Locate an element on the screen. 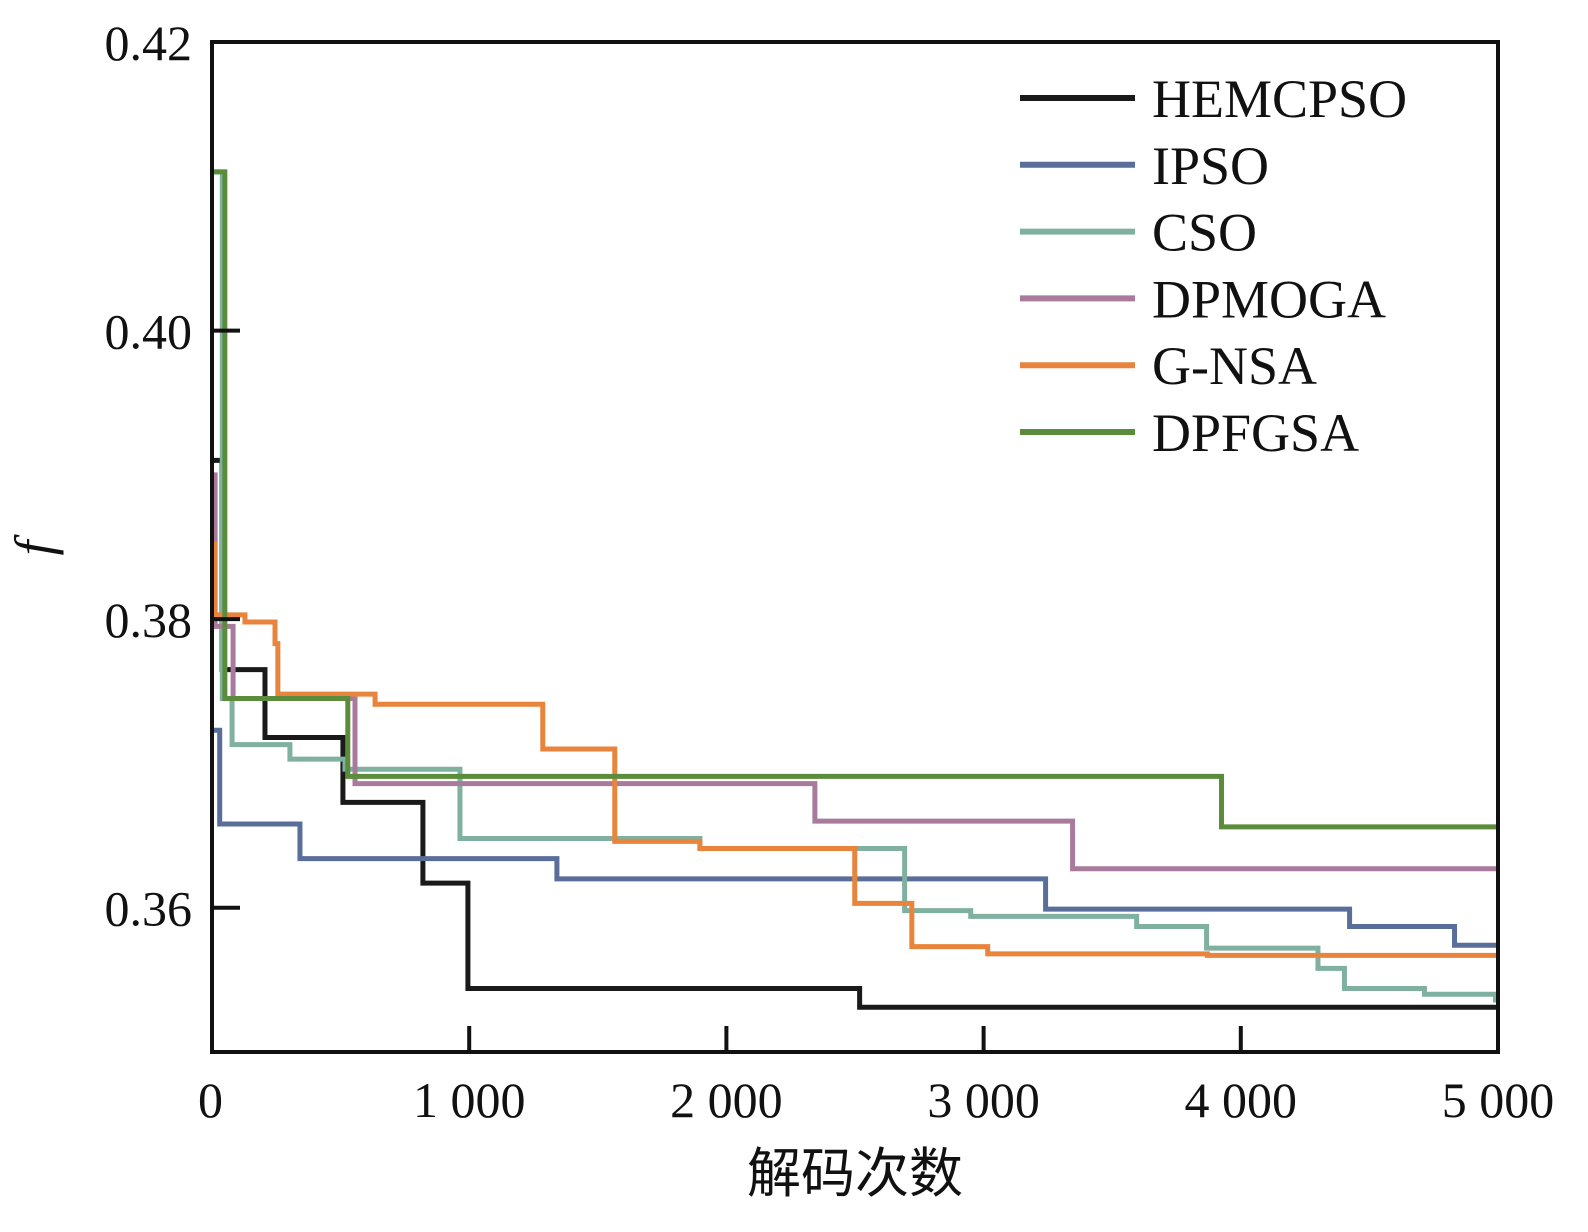  x-tick-label: 1 000 is located at coordinates (469, 1100).